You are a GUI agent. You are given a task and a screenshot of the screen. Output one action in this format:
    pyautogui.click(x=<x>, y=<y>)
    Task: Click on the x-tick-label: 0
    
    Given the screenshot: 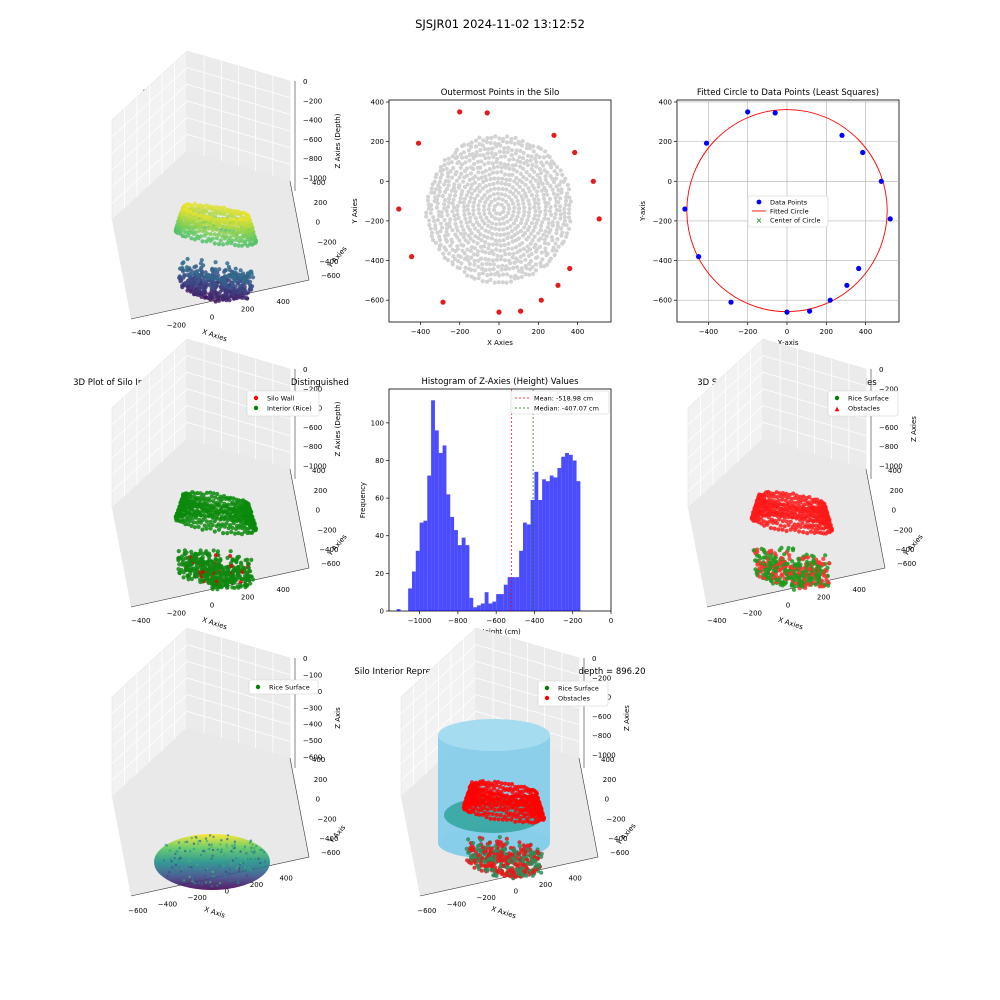 What is the action you would take?
    pyautogui.click(x=227, y=891)
    